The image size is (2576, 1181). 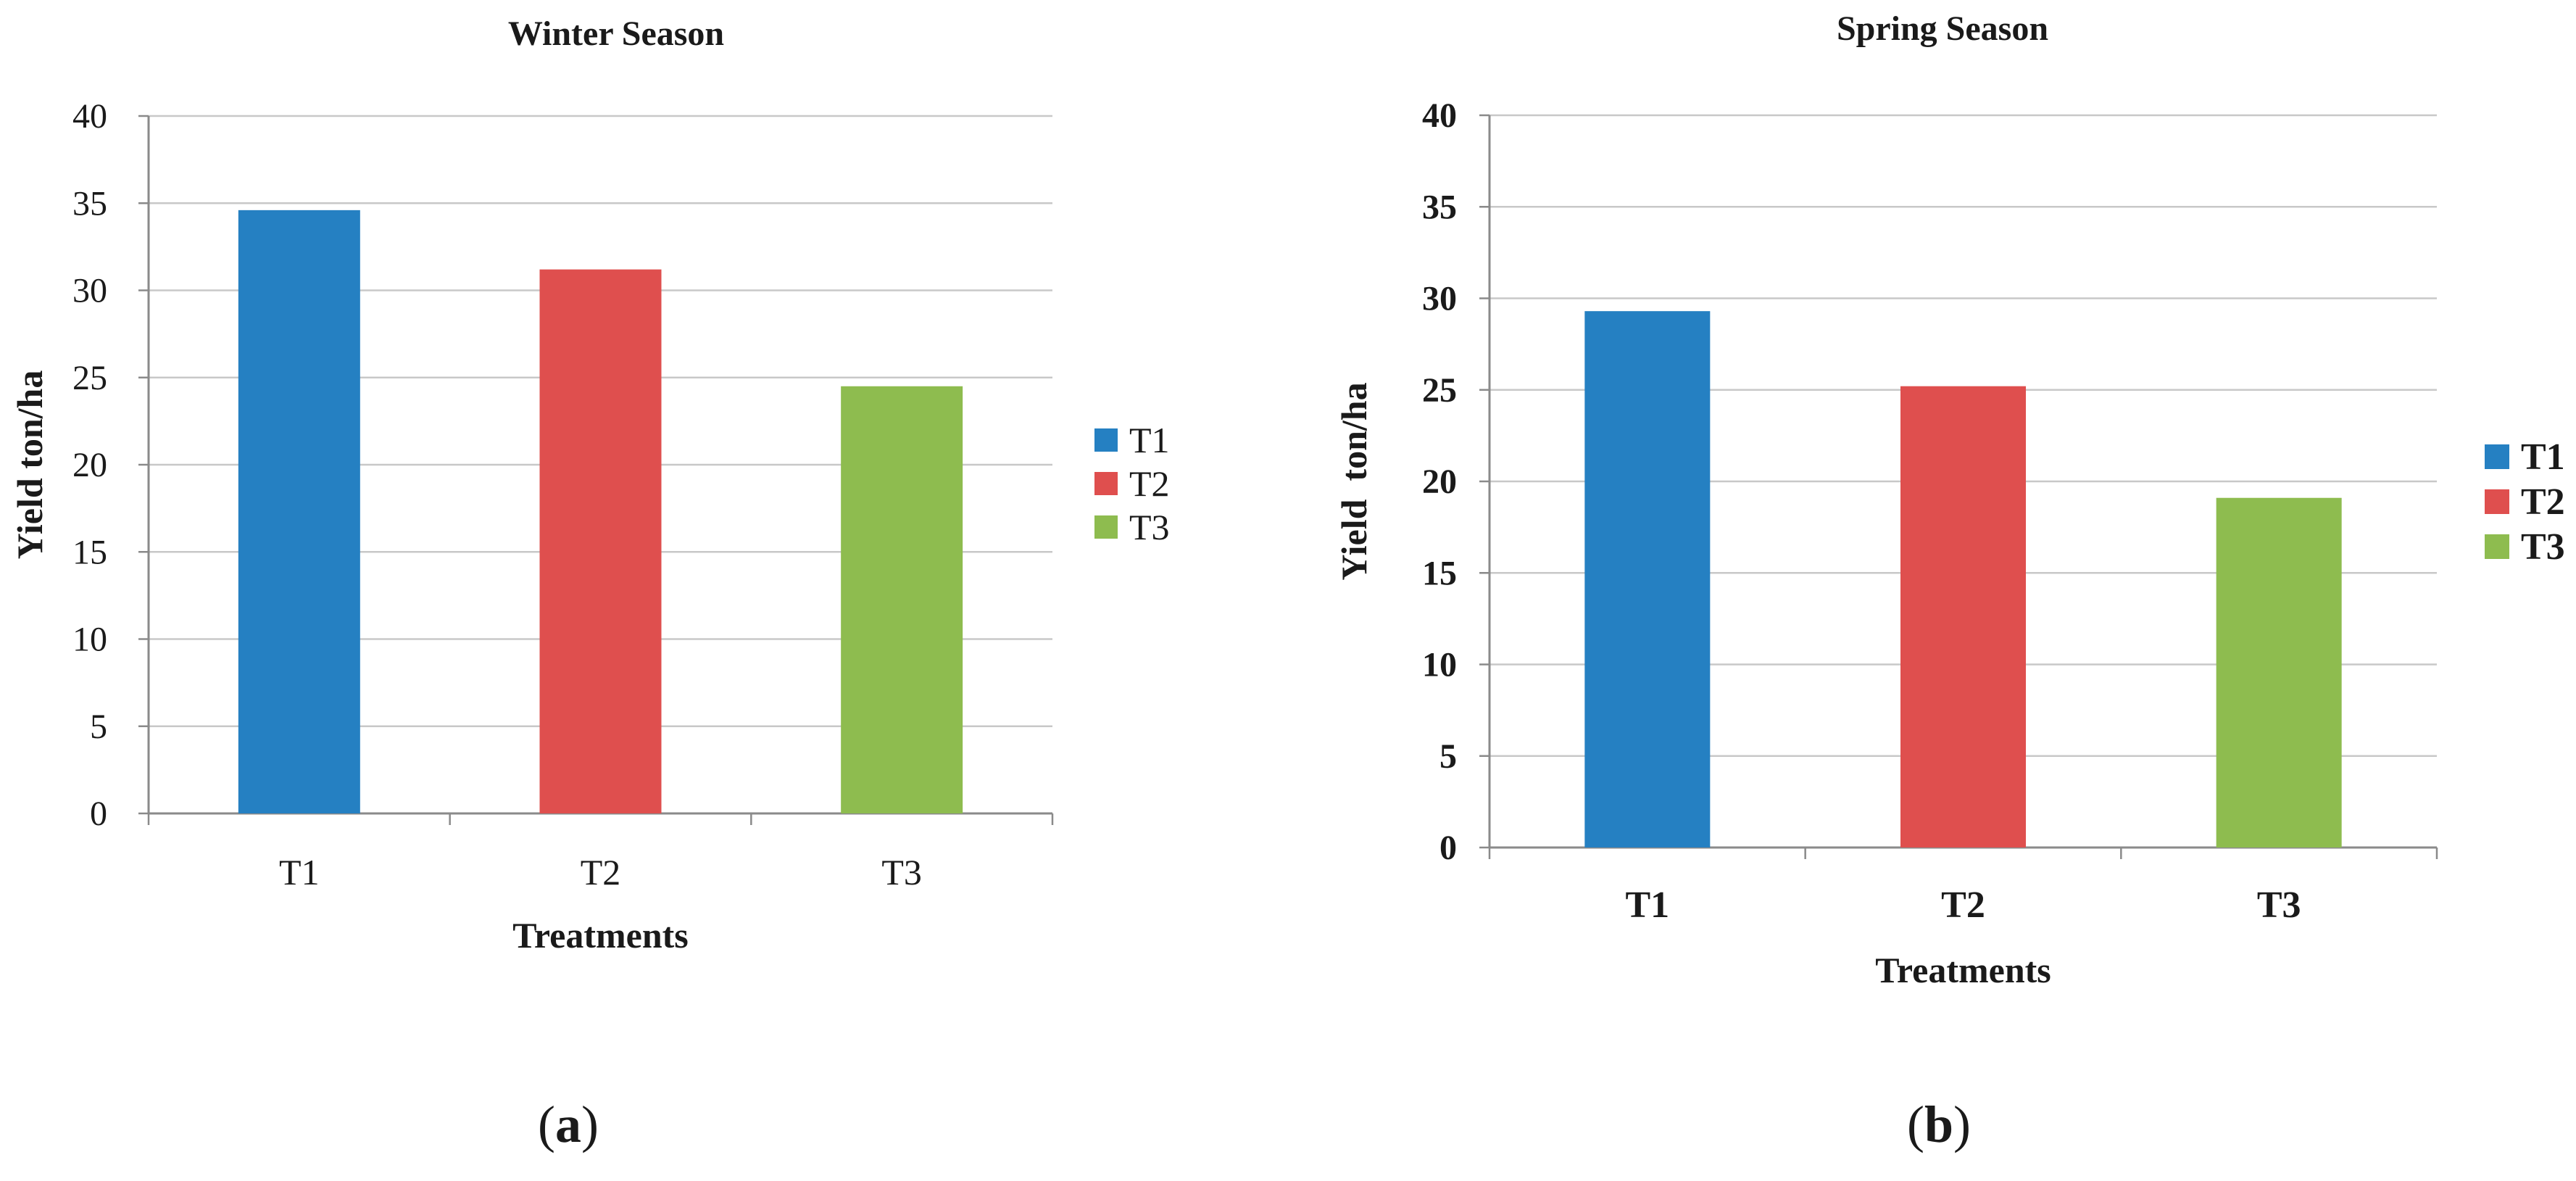 What do you see at coordinates (89, 291) in the screenshot?
I see `chart1-ytick-label-30: 30` at bounding box center [89, 291].